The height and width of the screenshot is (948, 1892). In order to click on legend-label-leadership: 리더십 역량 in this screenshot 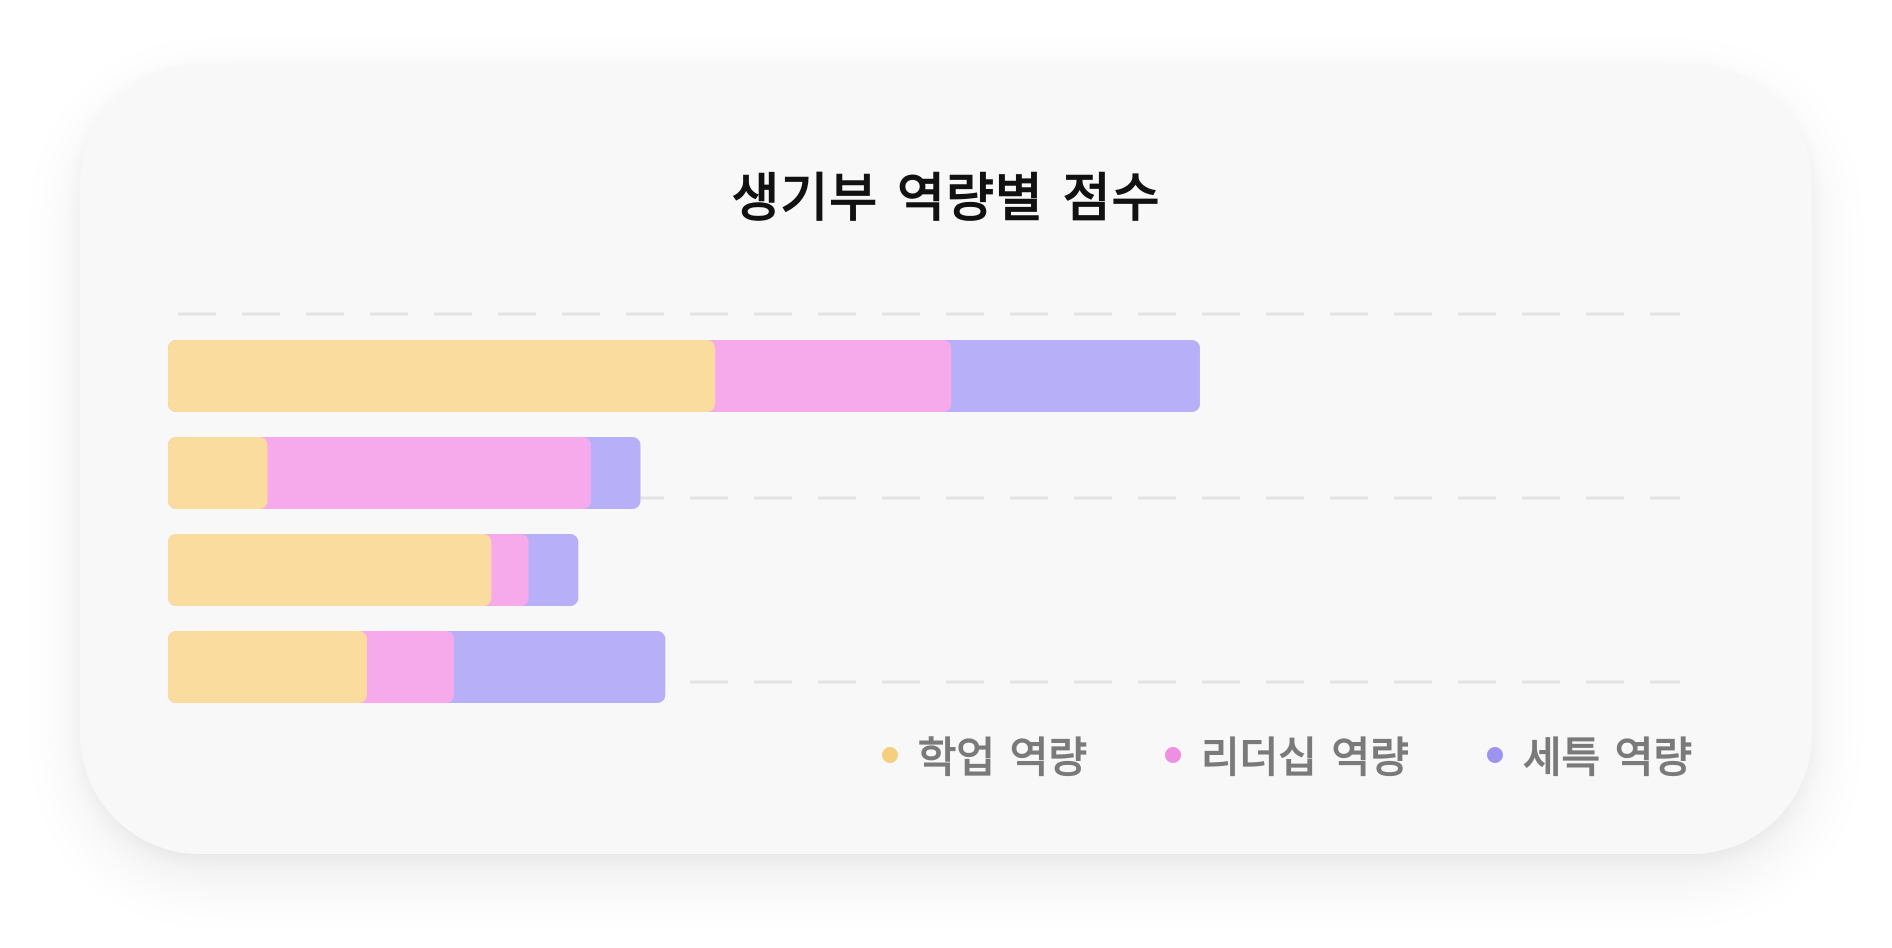, I will do `click(1304, 757)`.